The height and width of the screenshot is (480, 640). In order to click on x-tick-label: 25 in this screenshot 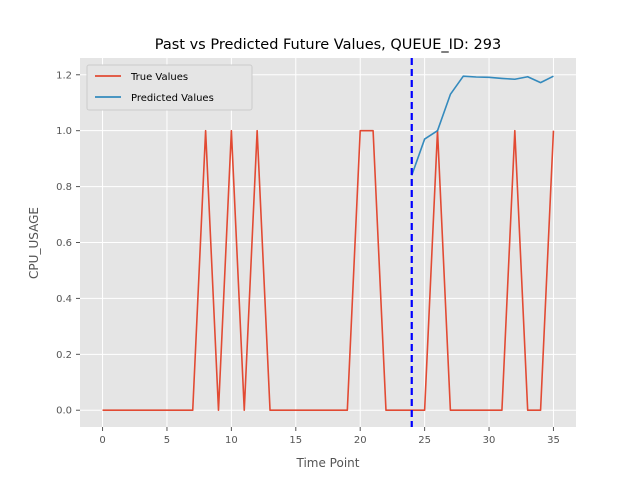, I will do `click(424, 440)`.